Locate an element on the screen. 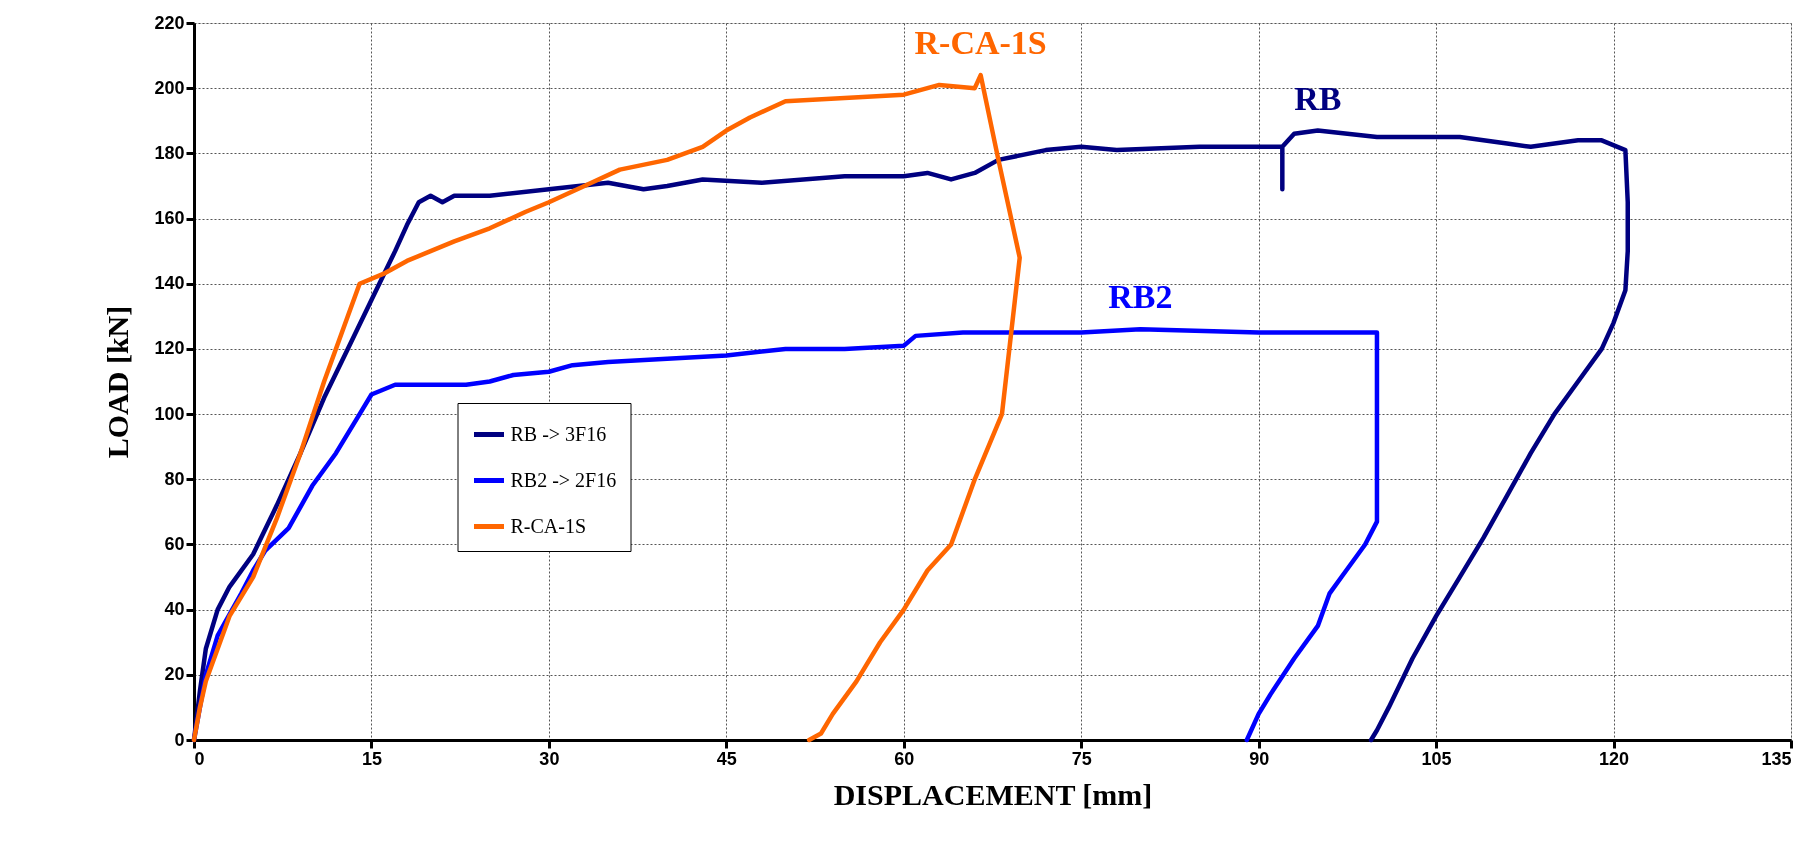 The width and height of the screenshot is (1808, 845). x-tick-label: 105 is located at coordinates (1436, 758).